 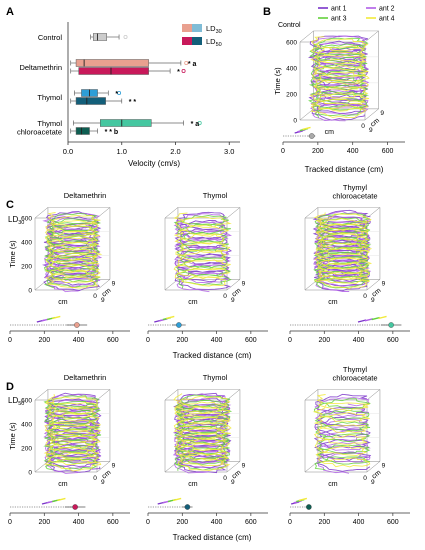 I want to click on significance-mark: *, so click(x=178, y=72).